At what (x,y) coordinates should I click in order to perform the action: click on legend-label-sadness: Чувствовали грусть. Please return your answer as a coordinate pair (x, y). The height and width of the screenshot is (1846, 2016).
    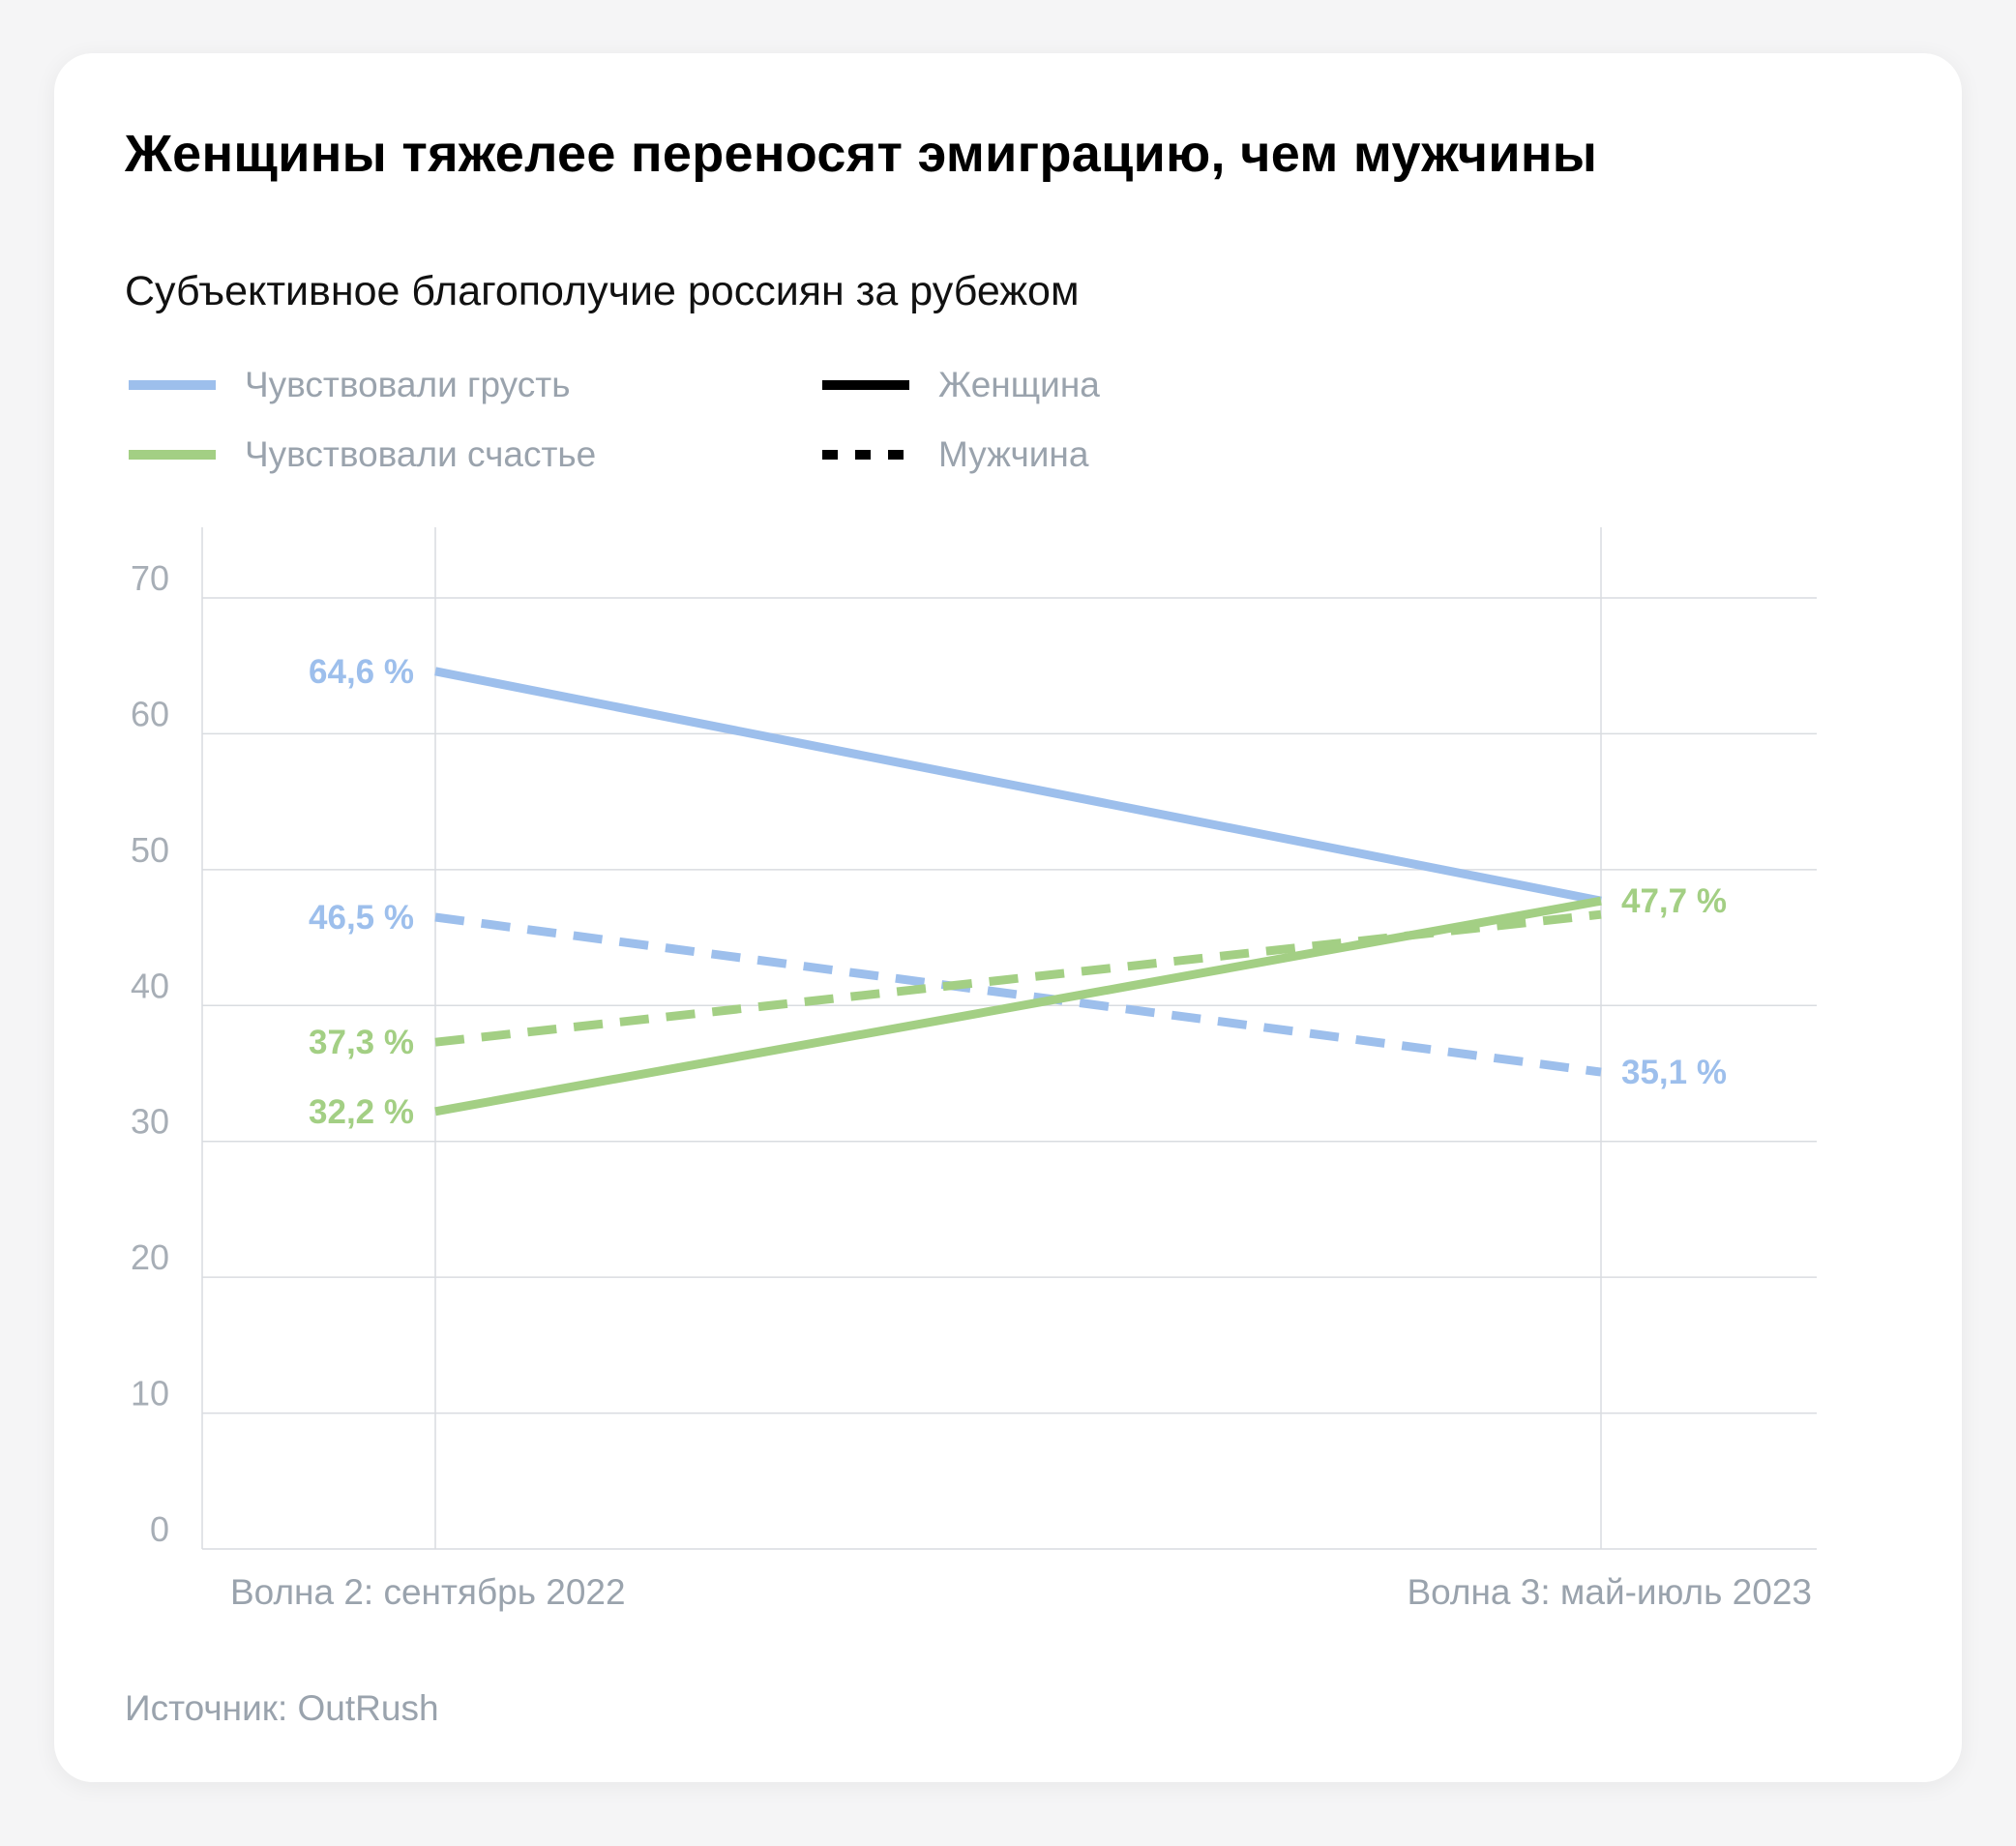
    Looking at the image, I should click on (408, 385).